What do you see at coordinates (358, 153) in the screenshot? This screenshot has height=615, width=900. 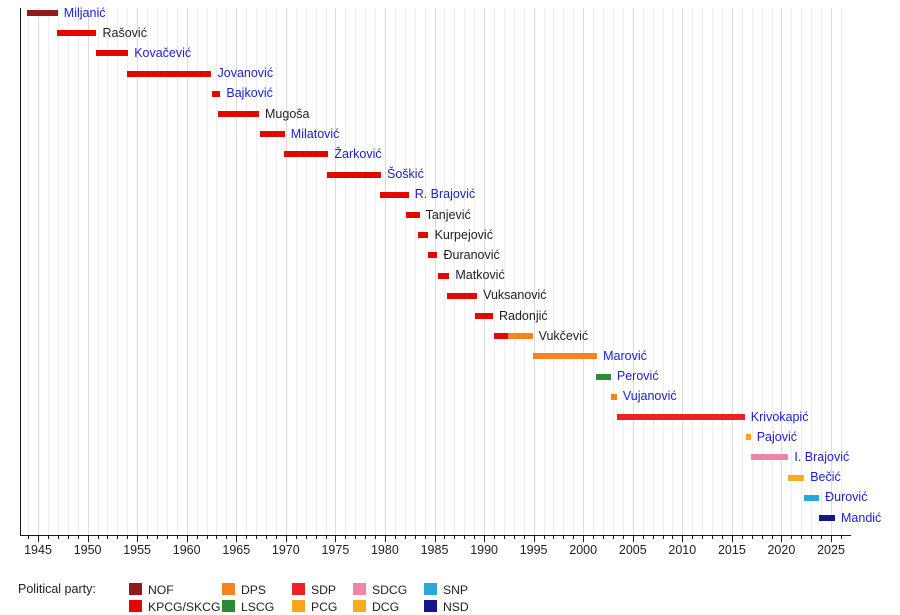 I see `person-label: Žarković` at bounding box center [358, 153].